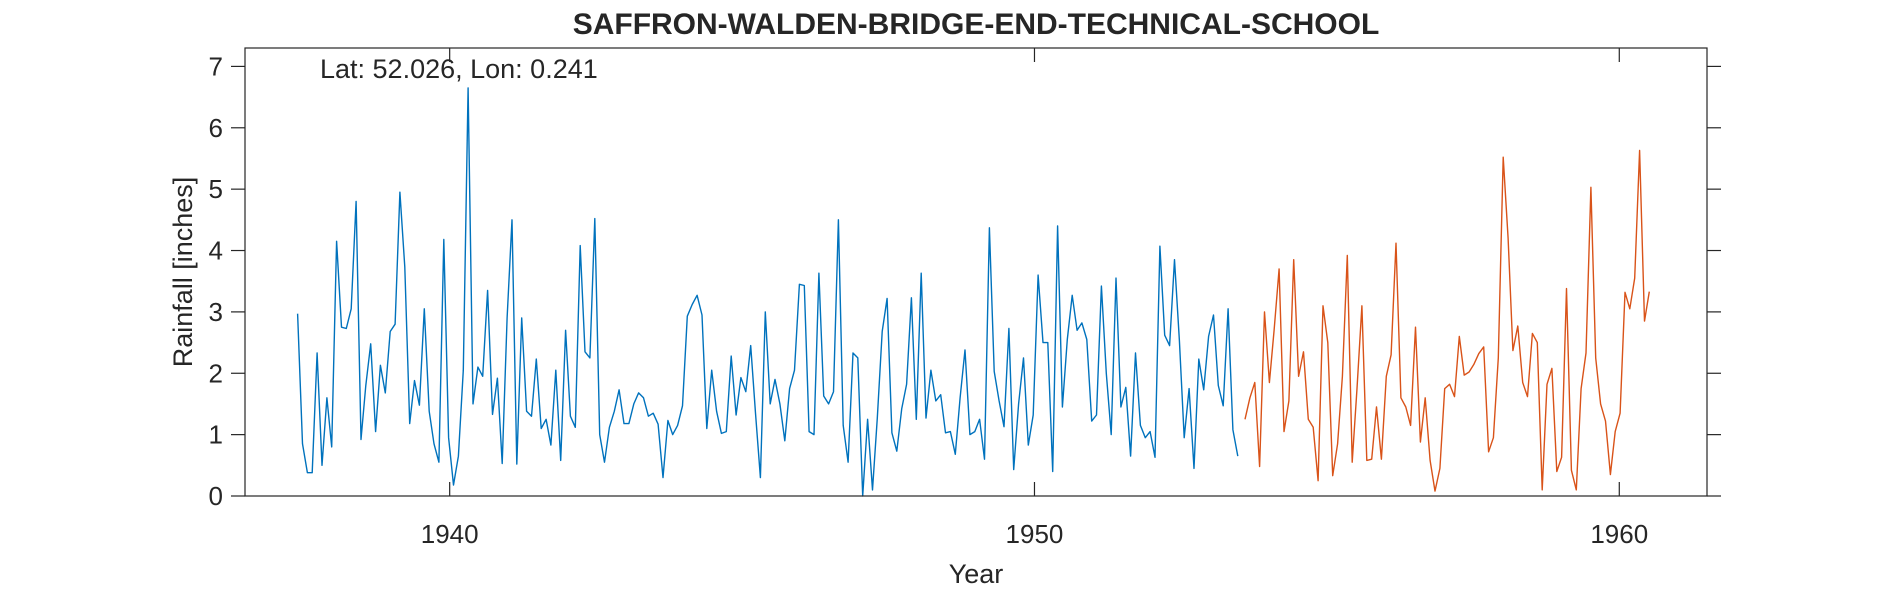 This screenshot has width=1890, height=591. What do you see at coordinates (216, 373) in the screenshot?
I see `y-tick-label: 2` at bounding box center [216, 373].